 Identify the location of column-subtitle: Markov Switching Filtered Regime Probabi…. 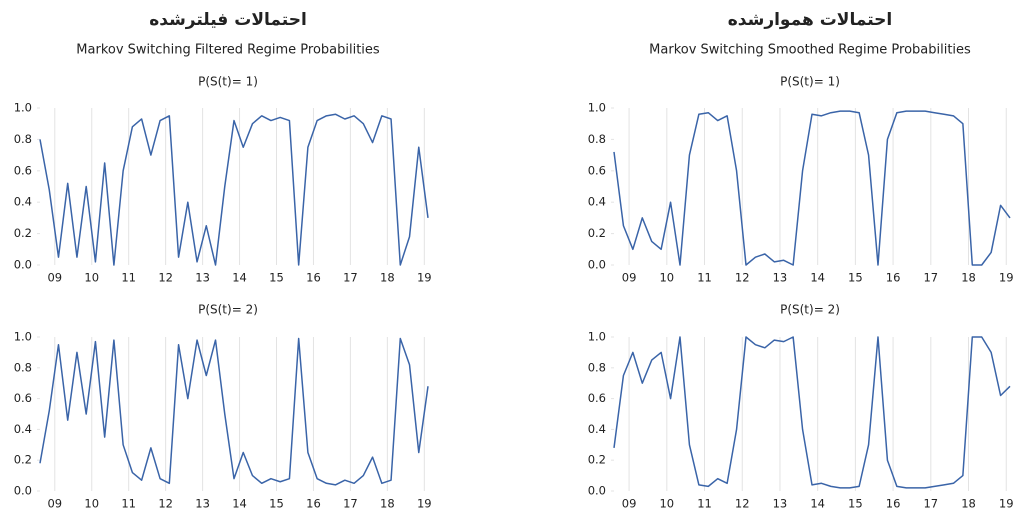
(228, 50).